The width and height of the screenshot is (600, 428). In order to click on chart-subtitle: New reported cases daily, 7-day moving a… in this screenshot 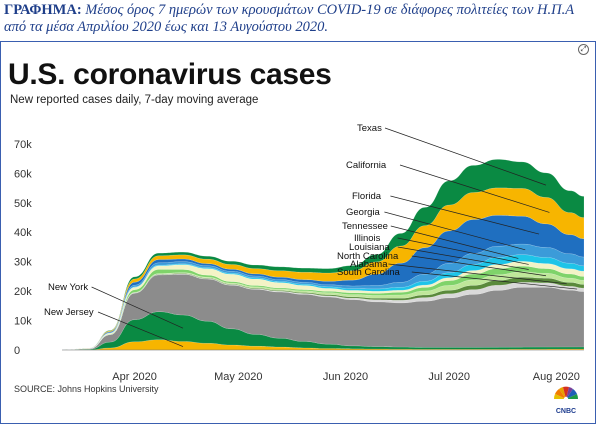, I will do `click(134, 100)`.